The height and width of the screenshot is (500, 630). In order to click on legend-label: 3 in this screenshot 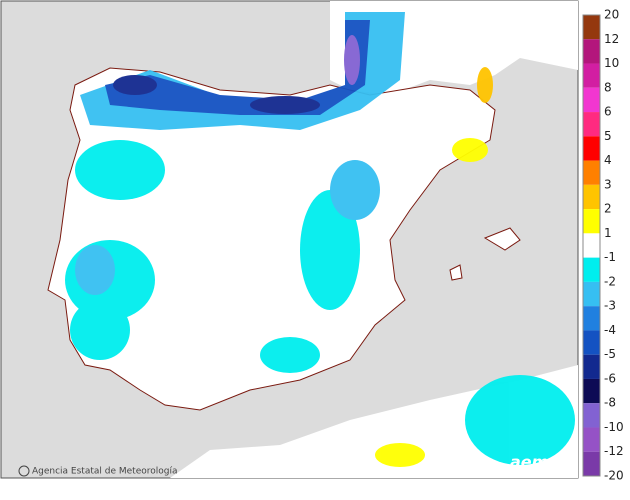, I will do `click(608, 184)`.